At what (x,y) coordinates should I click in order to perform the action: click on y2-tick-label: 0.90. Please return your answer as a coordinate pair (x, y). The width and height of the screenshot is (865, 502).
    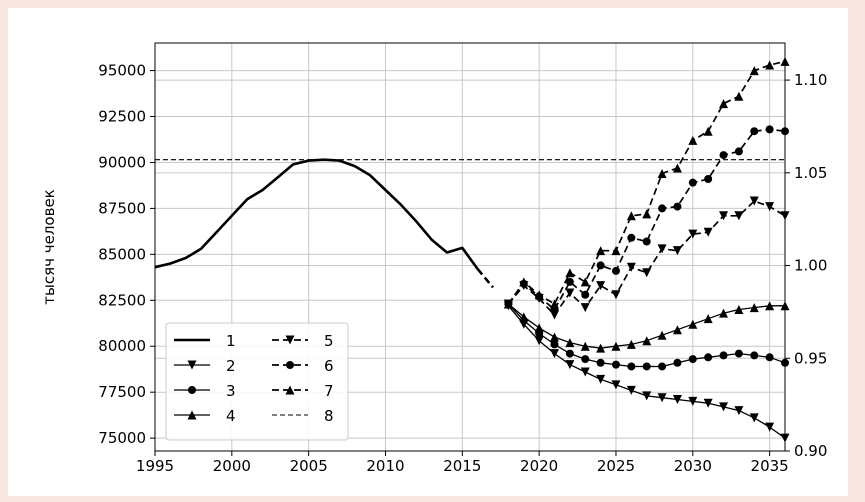
    Looking at the image, I should click on (810, 451).